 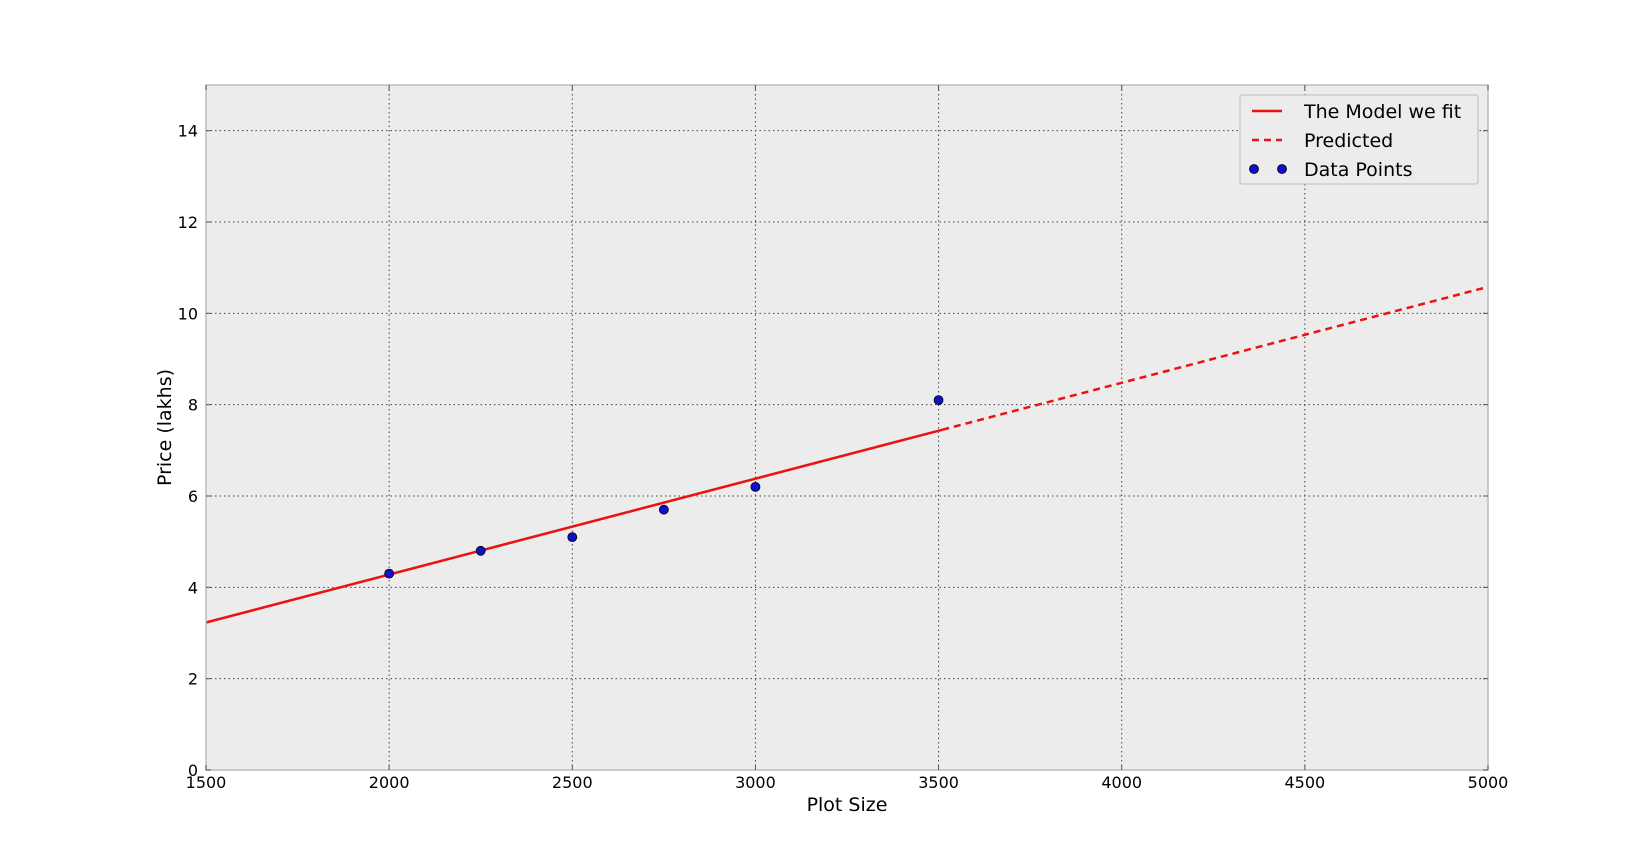 What do you see at coordinates (193, 679) in the screenshot?
I see `y-tick-label: 2` at bounding box center [193, 679].